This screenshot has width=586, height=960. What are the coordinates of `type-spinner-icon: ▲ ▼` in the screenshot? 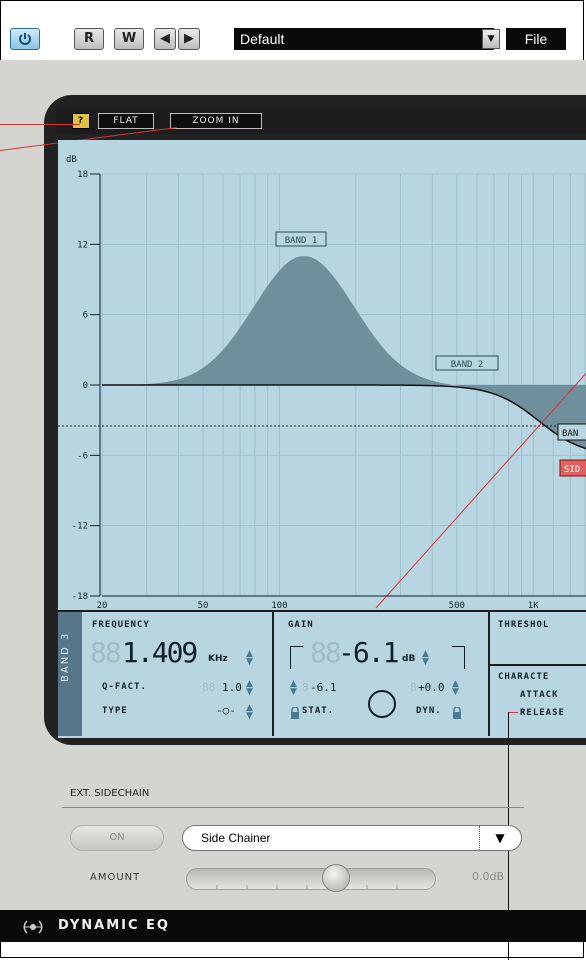 It's located at (249, 712).